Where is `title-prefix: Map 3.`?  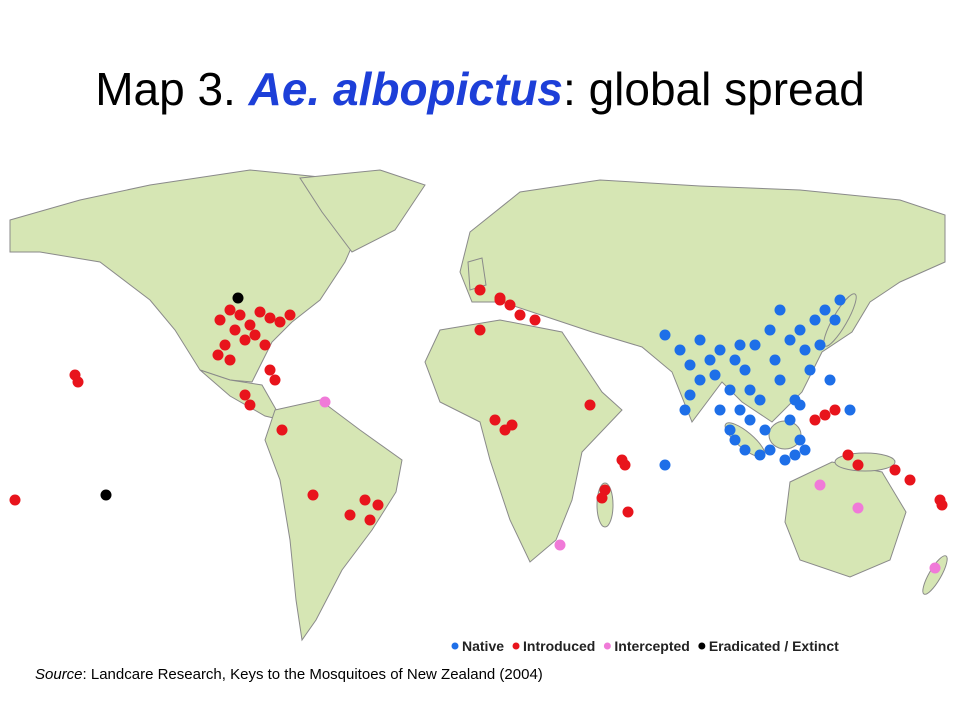 title-prefix: Map 3. is located at coordinates (165, 89).